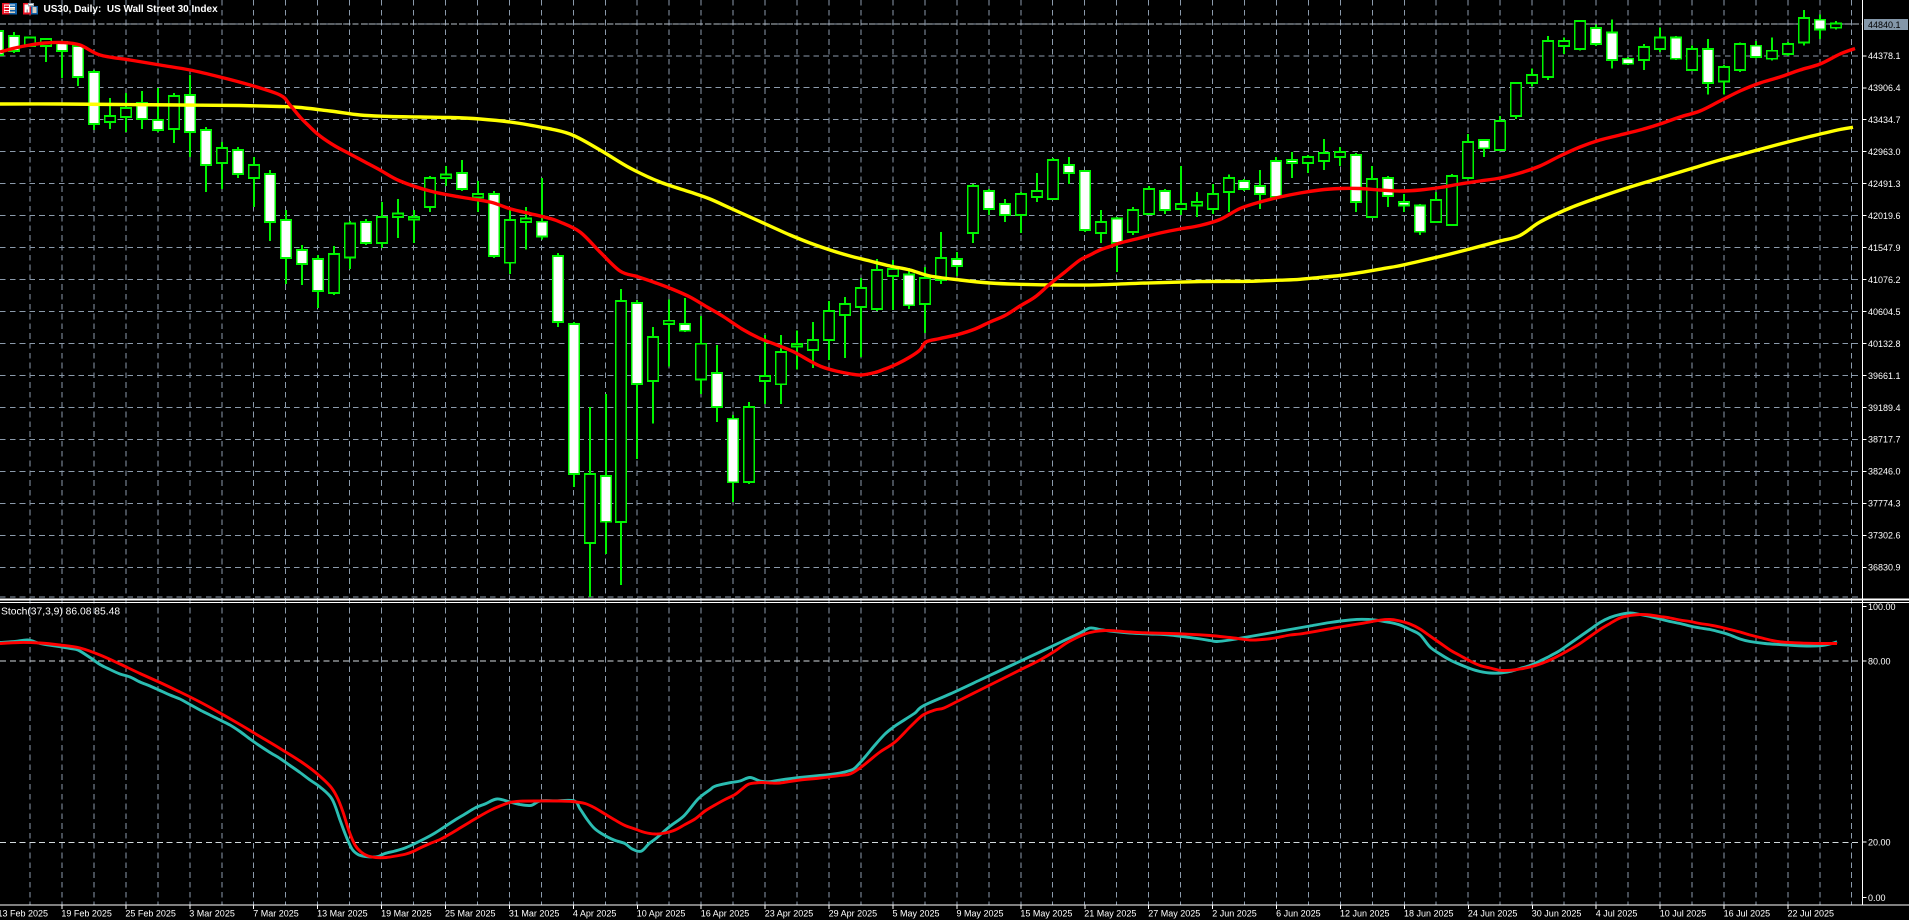 The width and height of the screenshot is (1909, 920). What do you see at coordinates (1884, 344) in the screenshot?
I see `svg-text: 40132.8` at bounding box center [1884, 344].